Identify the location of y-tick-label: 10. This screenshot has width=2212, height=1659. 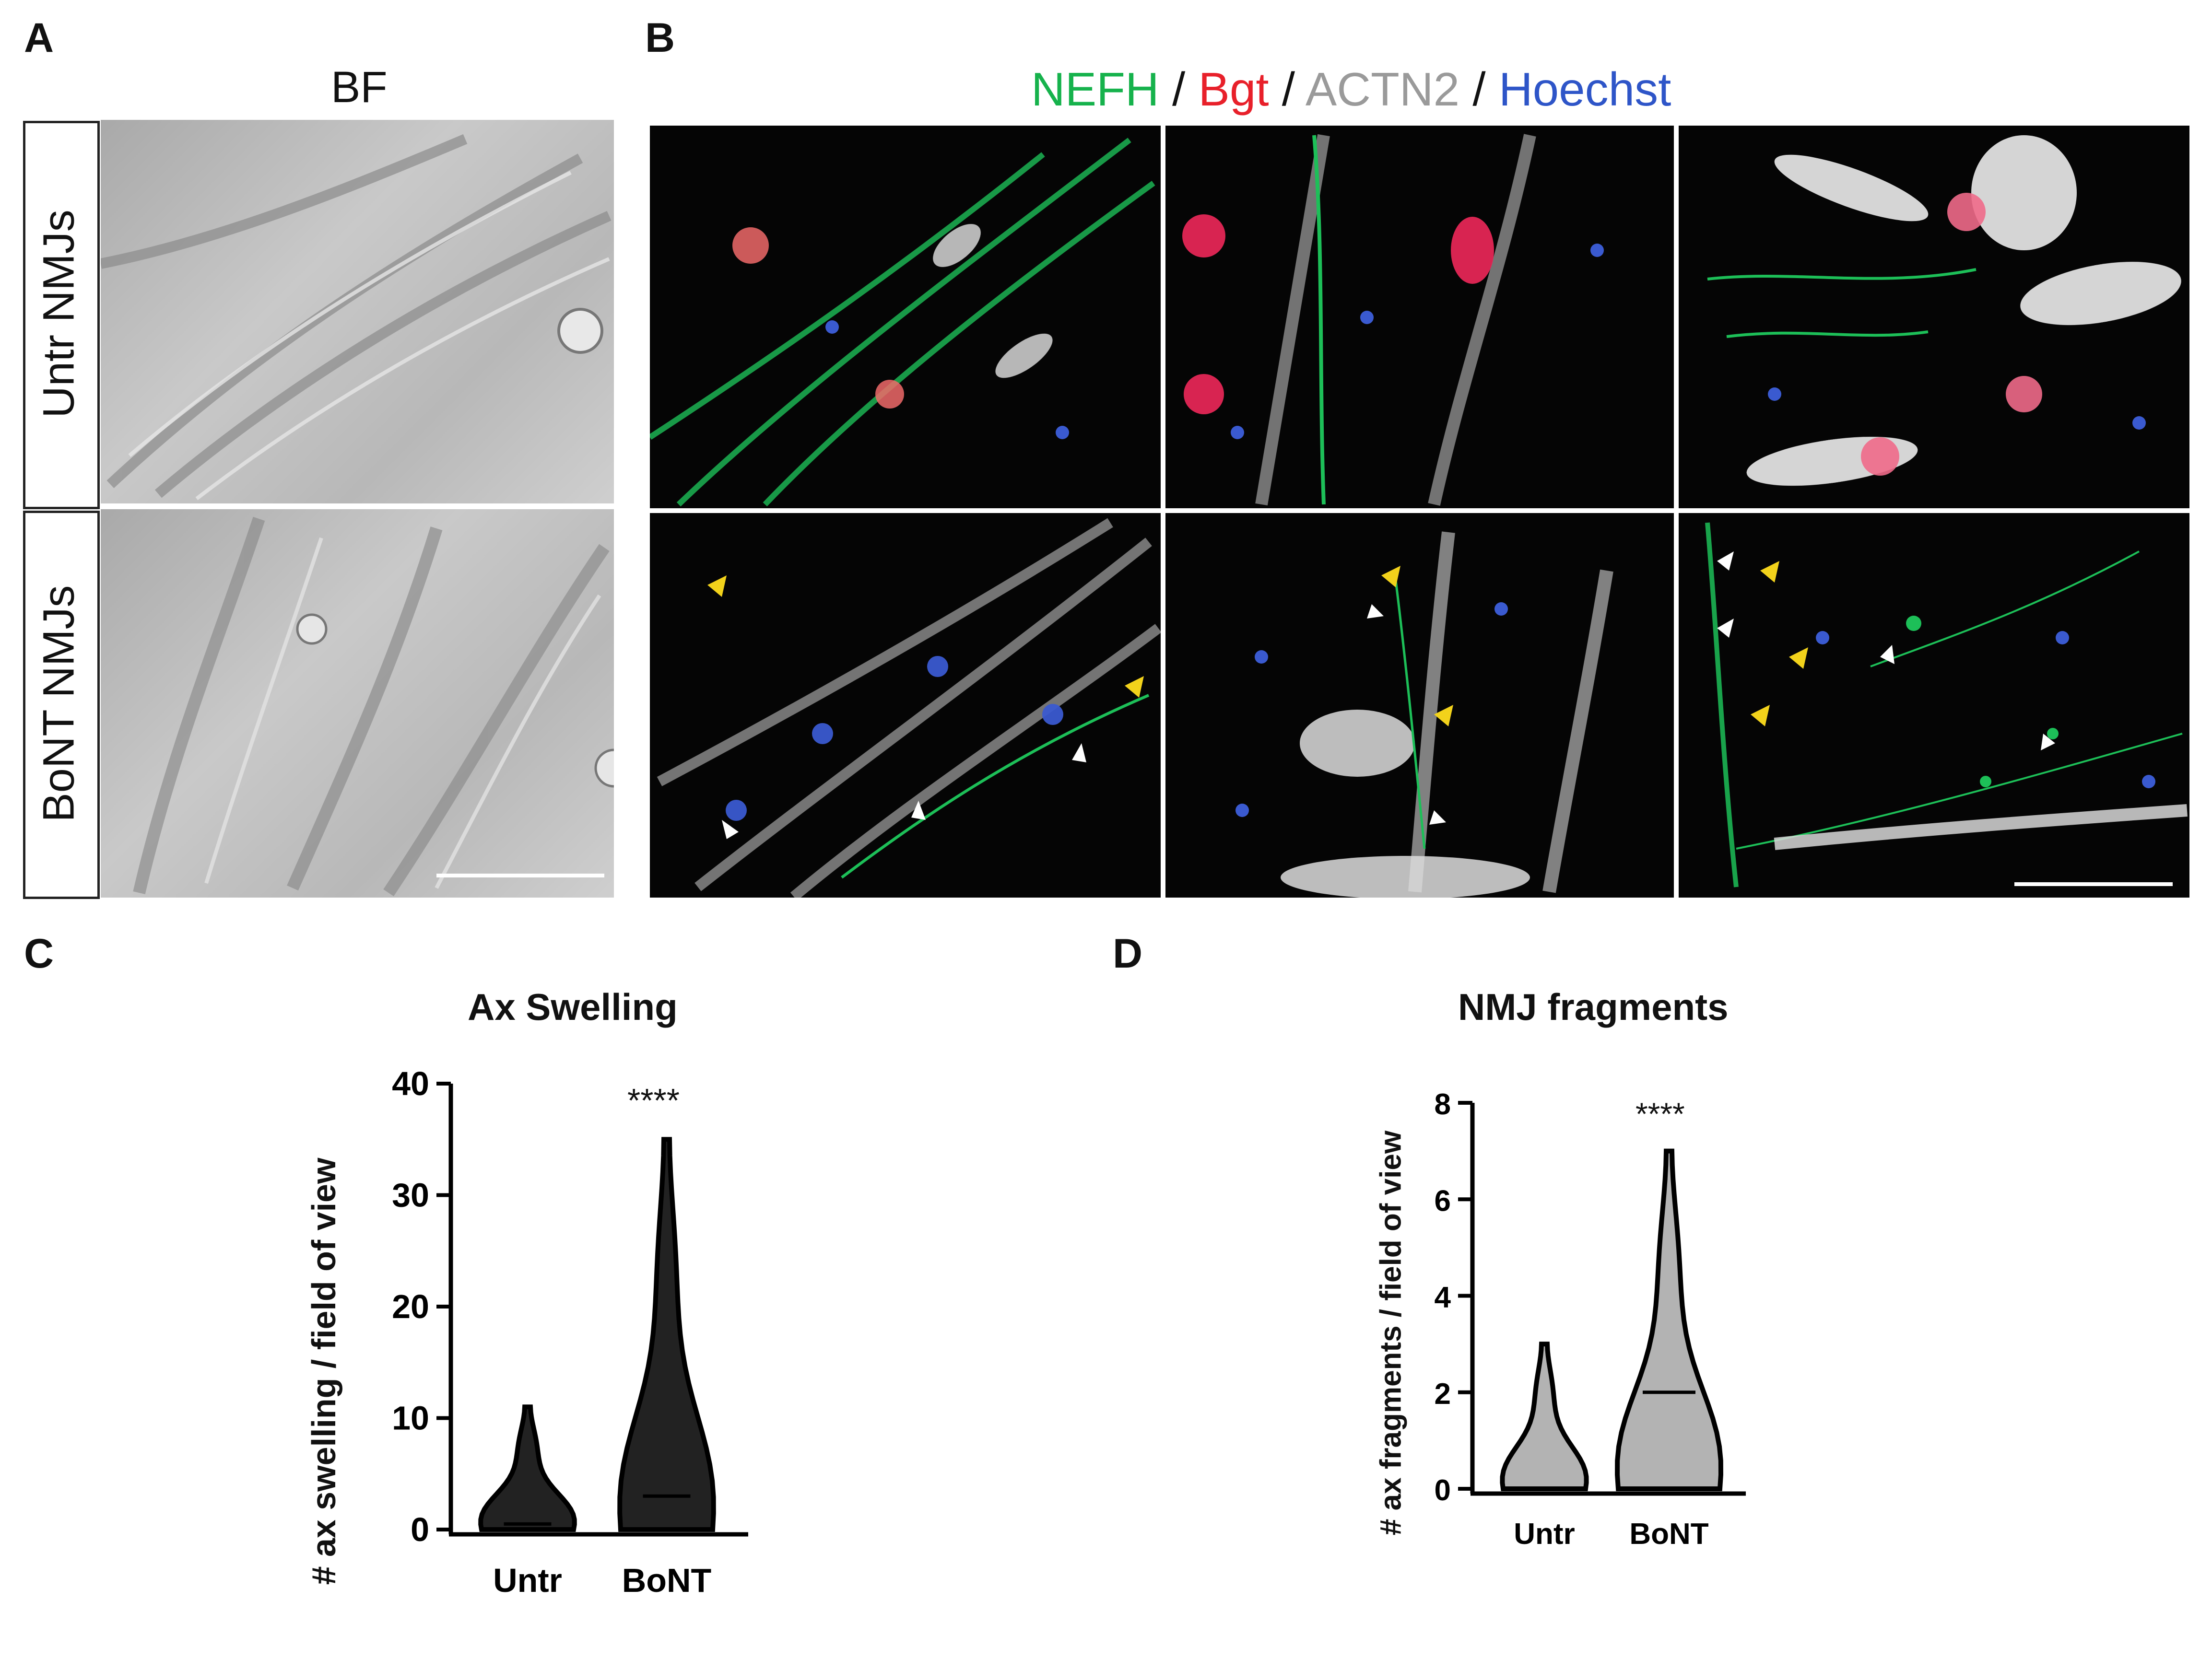
(410, 1418).